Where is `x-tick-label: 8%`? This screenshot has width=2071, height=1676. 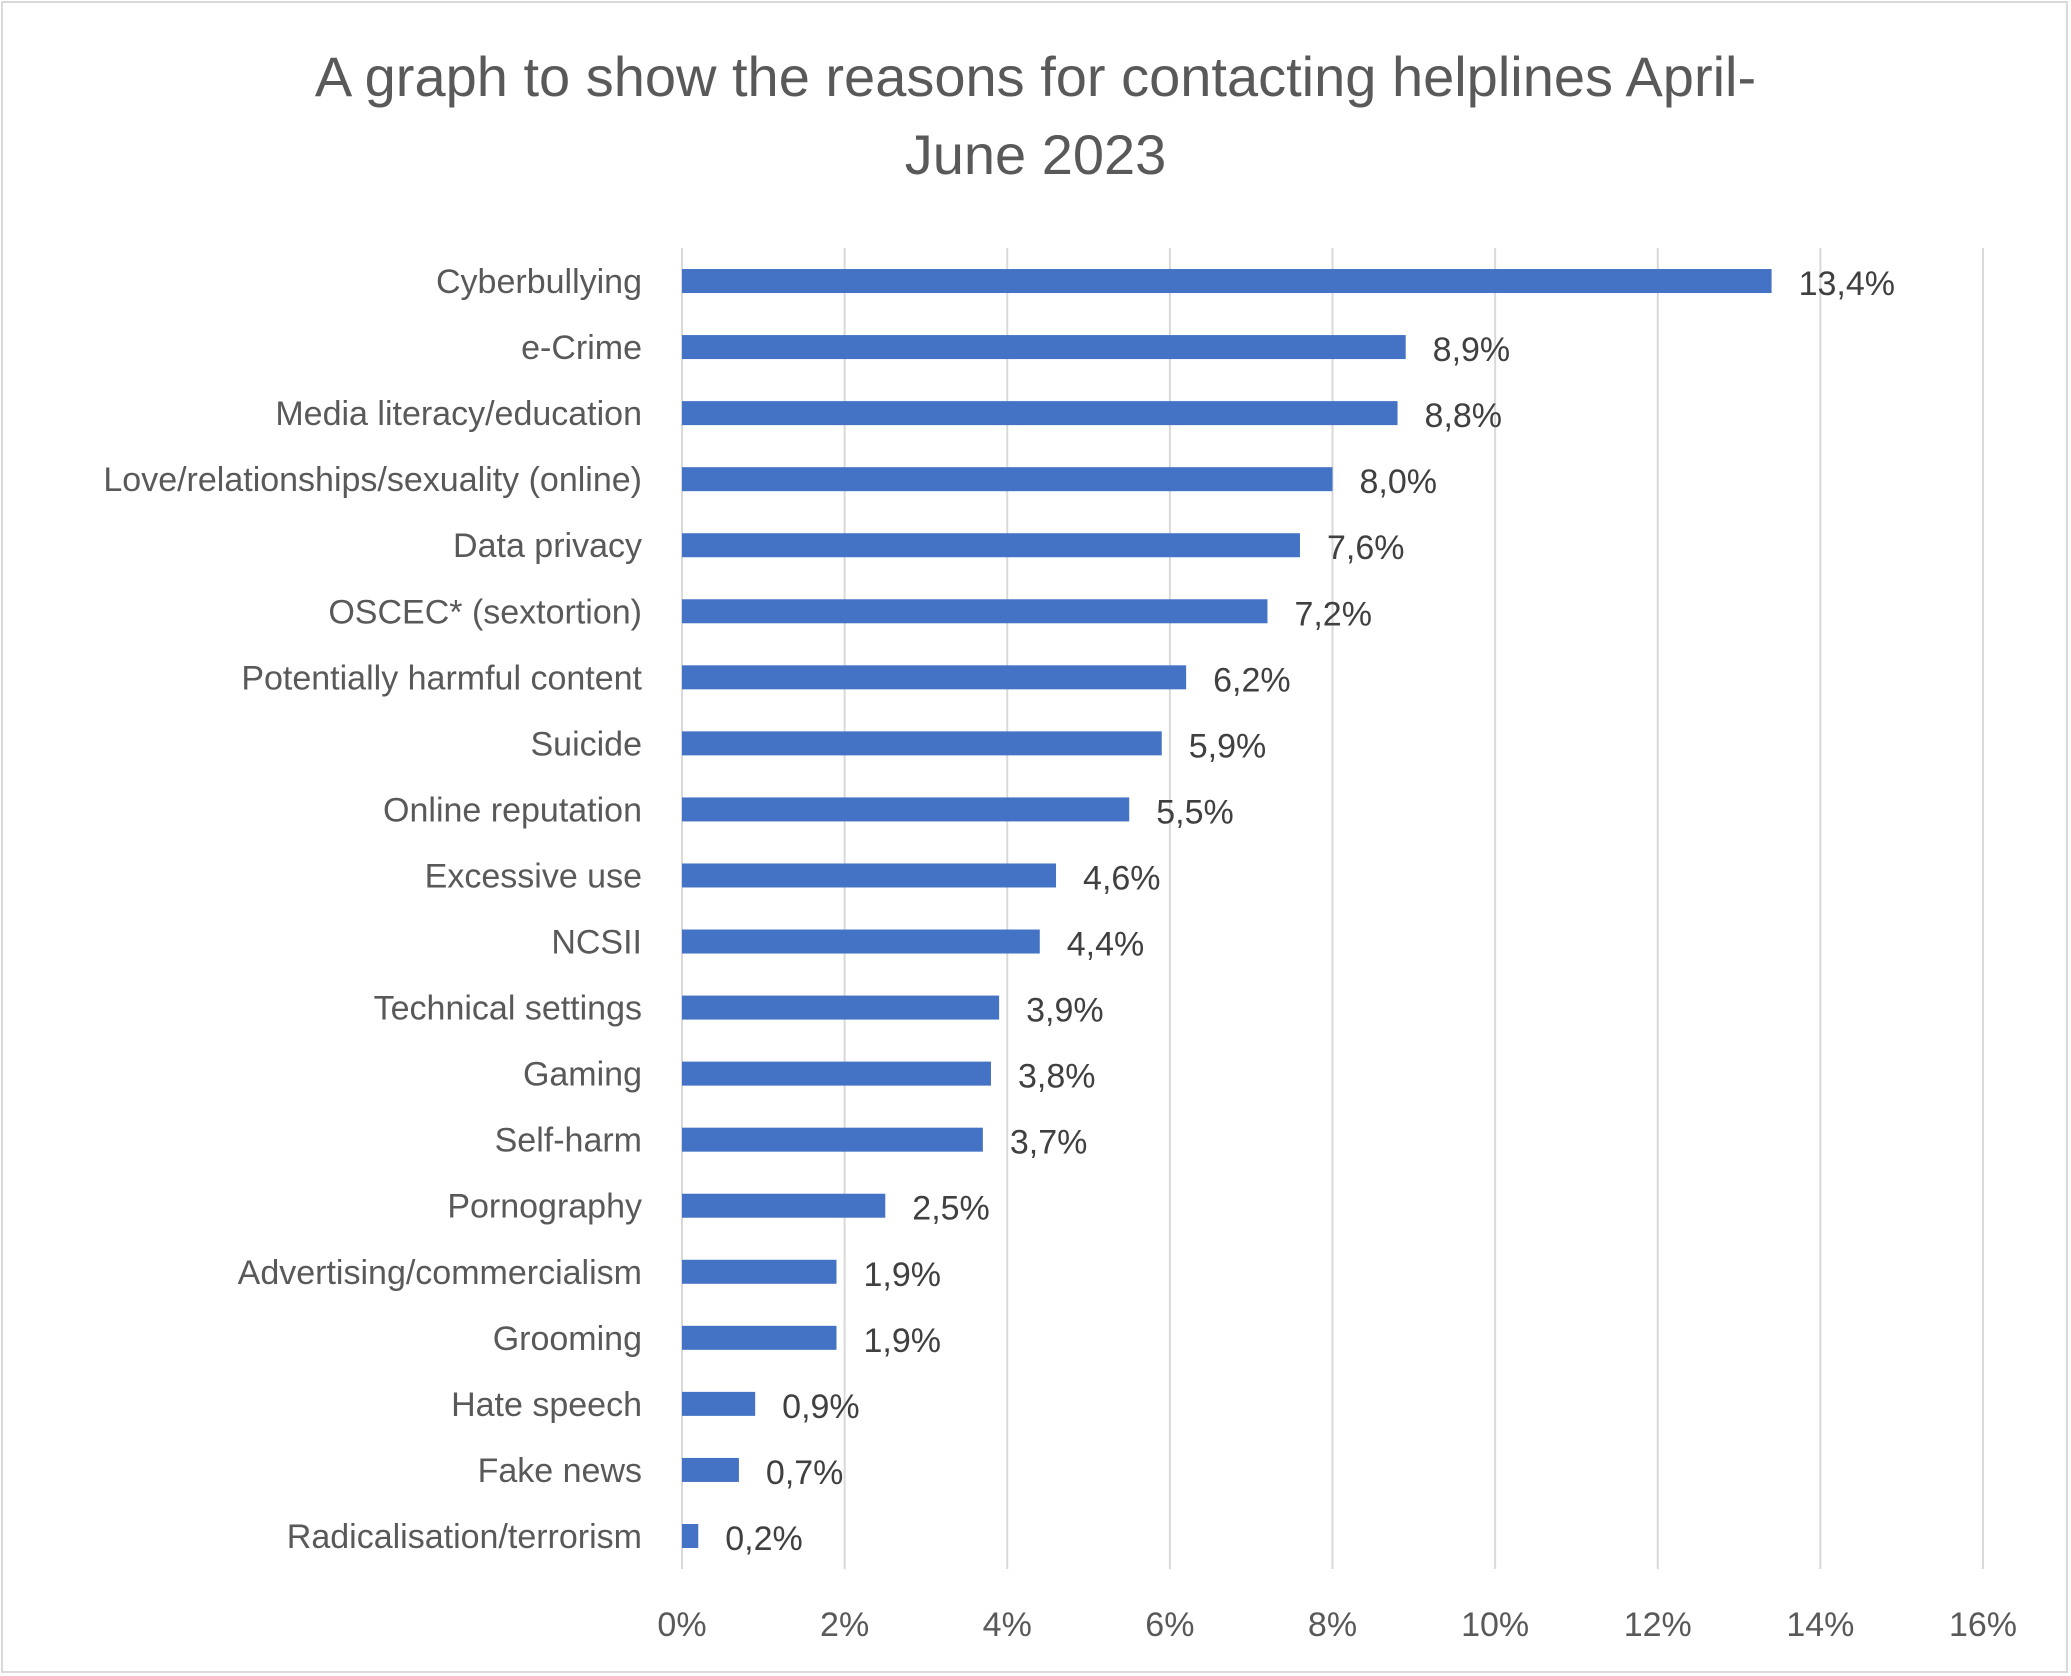
x-tick-label: 8% is located at coordinates (1332, 1625).